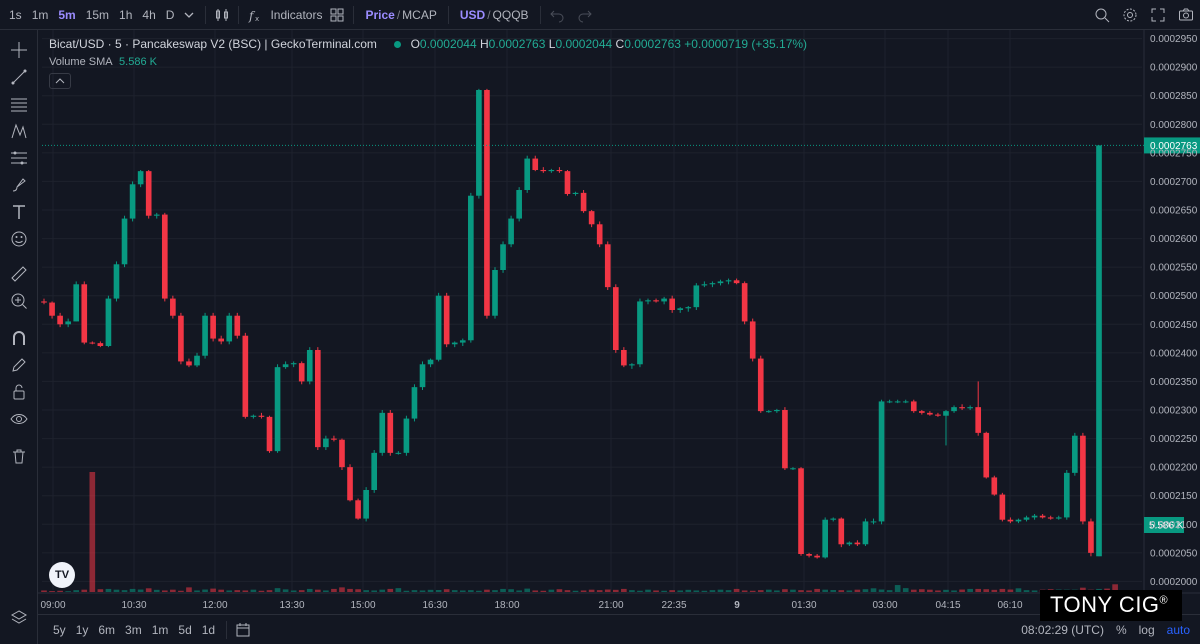 The image size is (1200, 644). What do you see at coordinates (448, 44) in the screenshot?
I see `open-value: 0.0002044` at bounding box center [448, 44].